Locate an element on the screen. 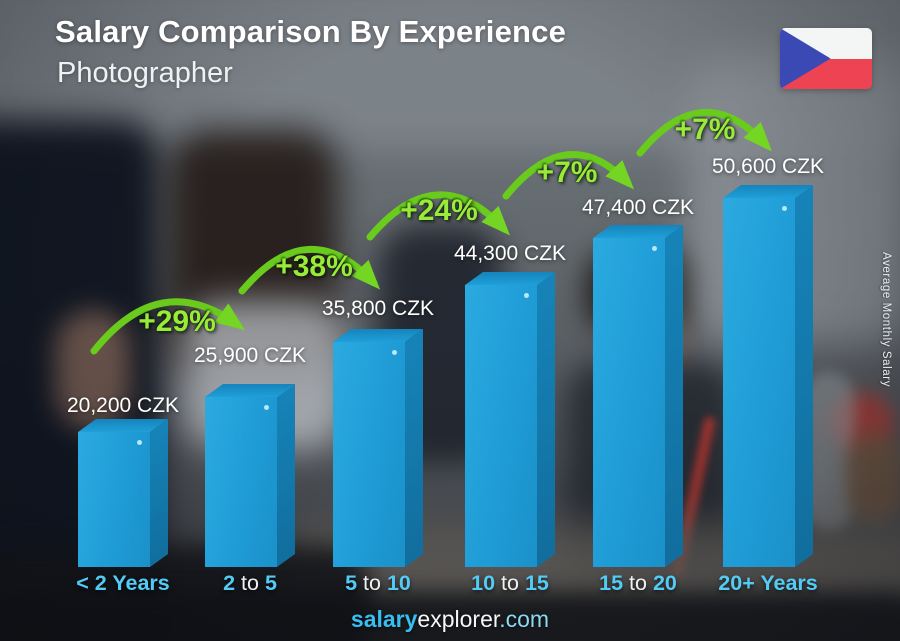 The width and height of the screenshot is (900, 641). category-label: 15 to 20 is located at coordinates (638, 583).